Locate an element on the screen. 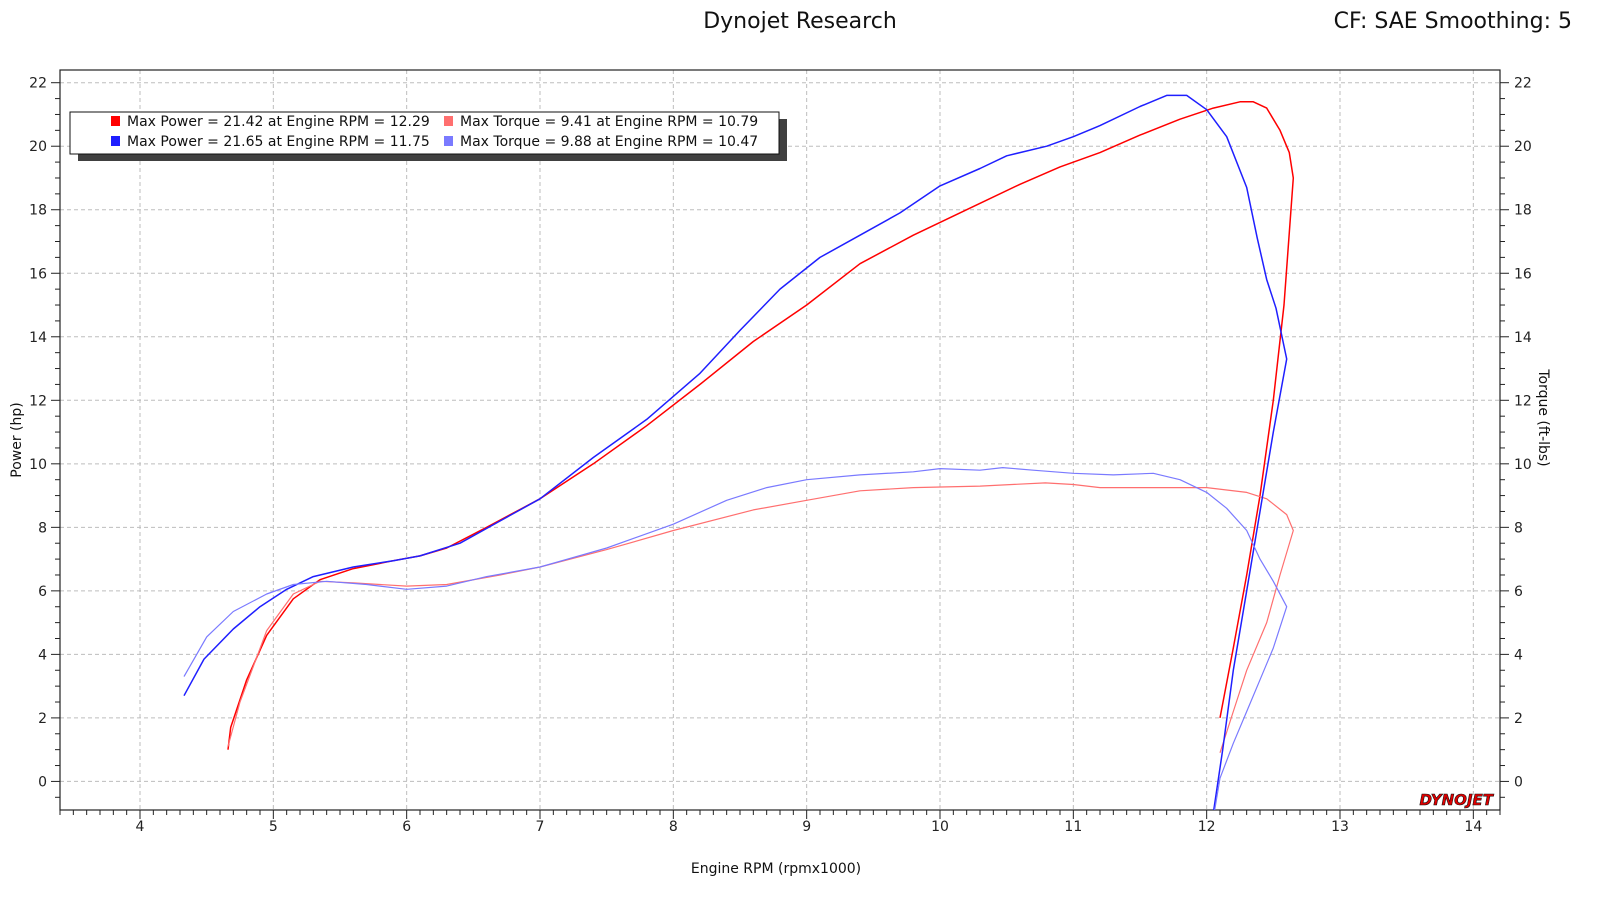  legend-swatch-run2-power is located at coordinates (115, 141).